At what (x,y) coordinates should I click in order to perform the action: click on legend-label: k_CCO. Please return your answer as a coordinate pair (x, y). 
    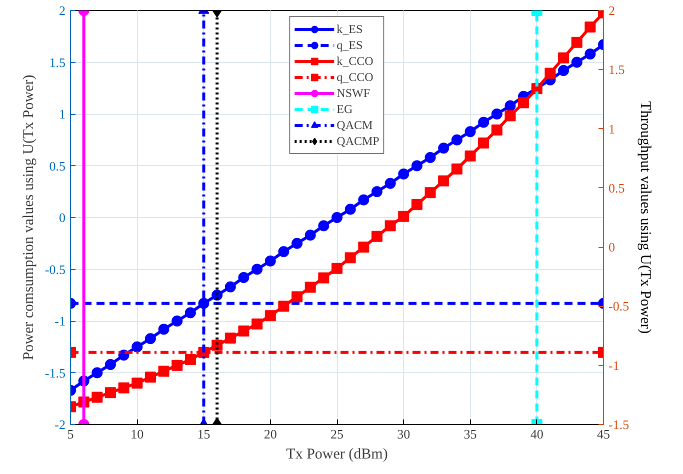
    Looking at the image, I should click on (355, 61).